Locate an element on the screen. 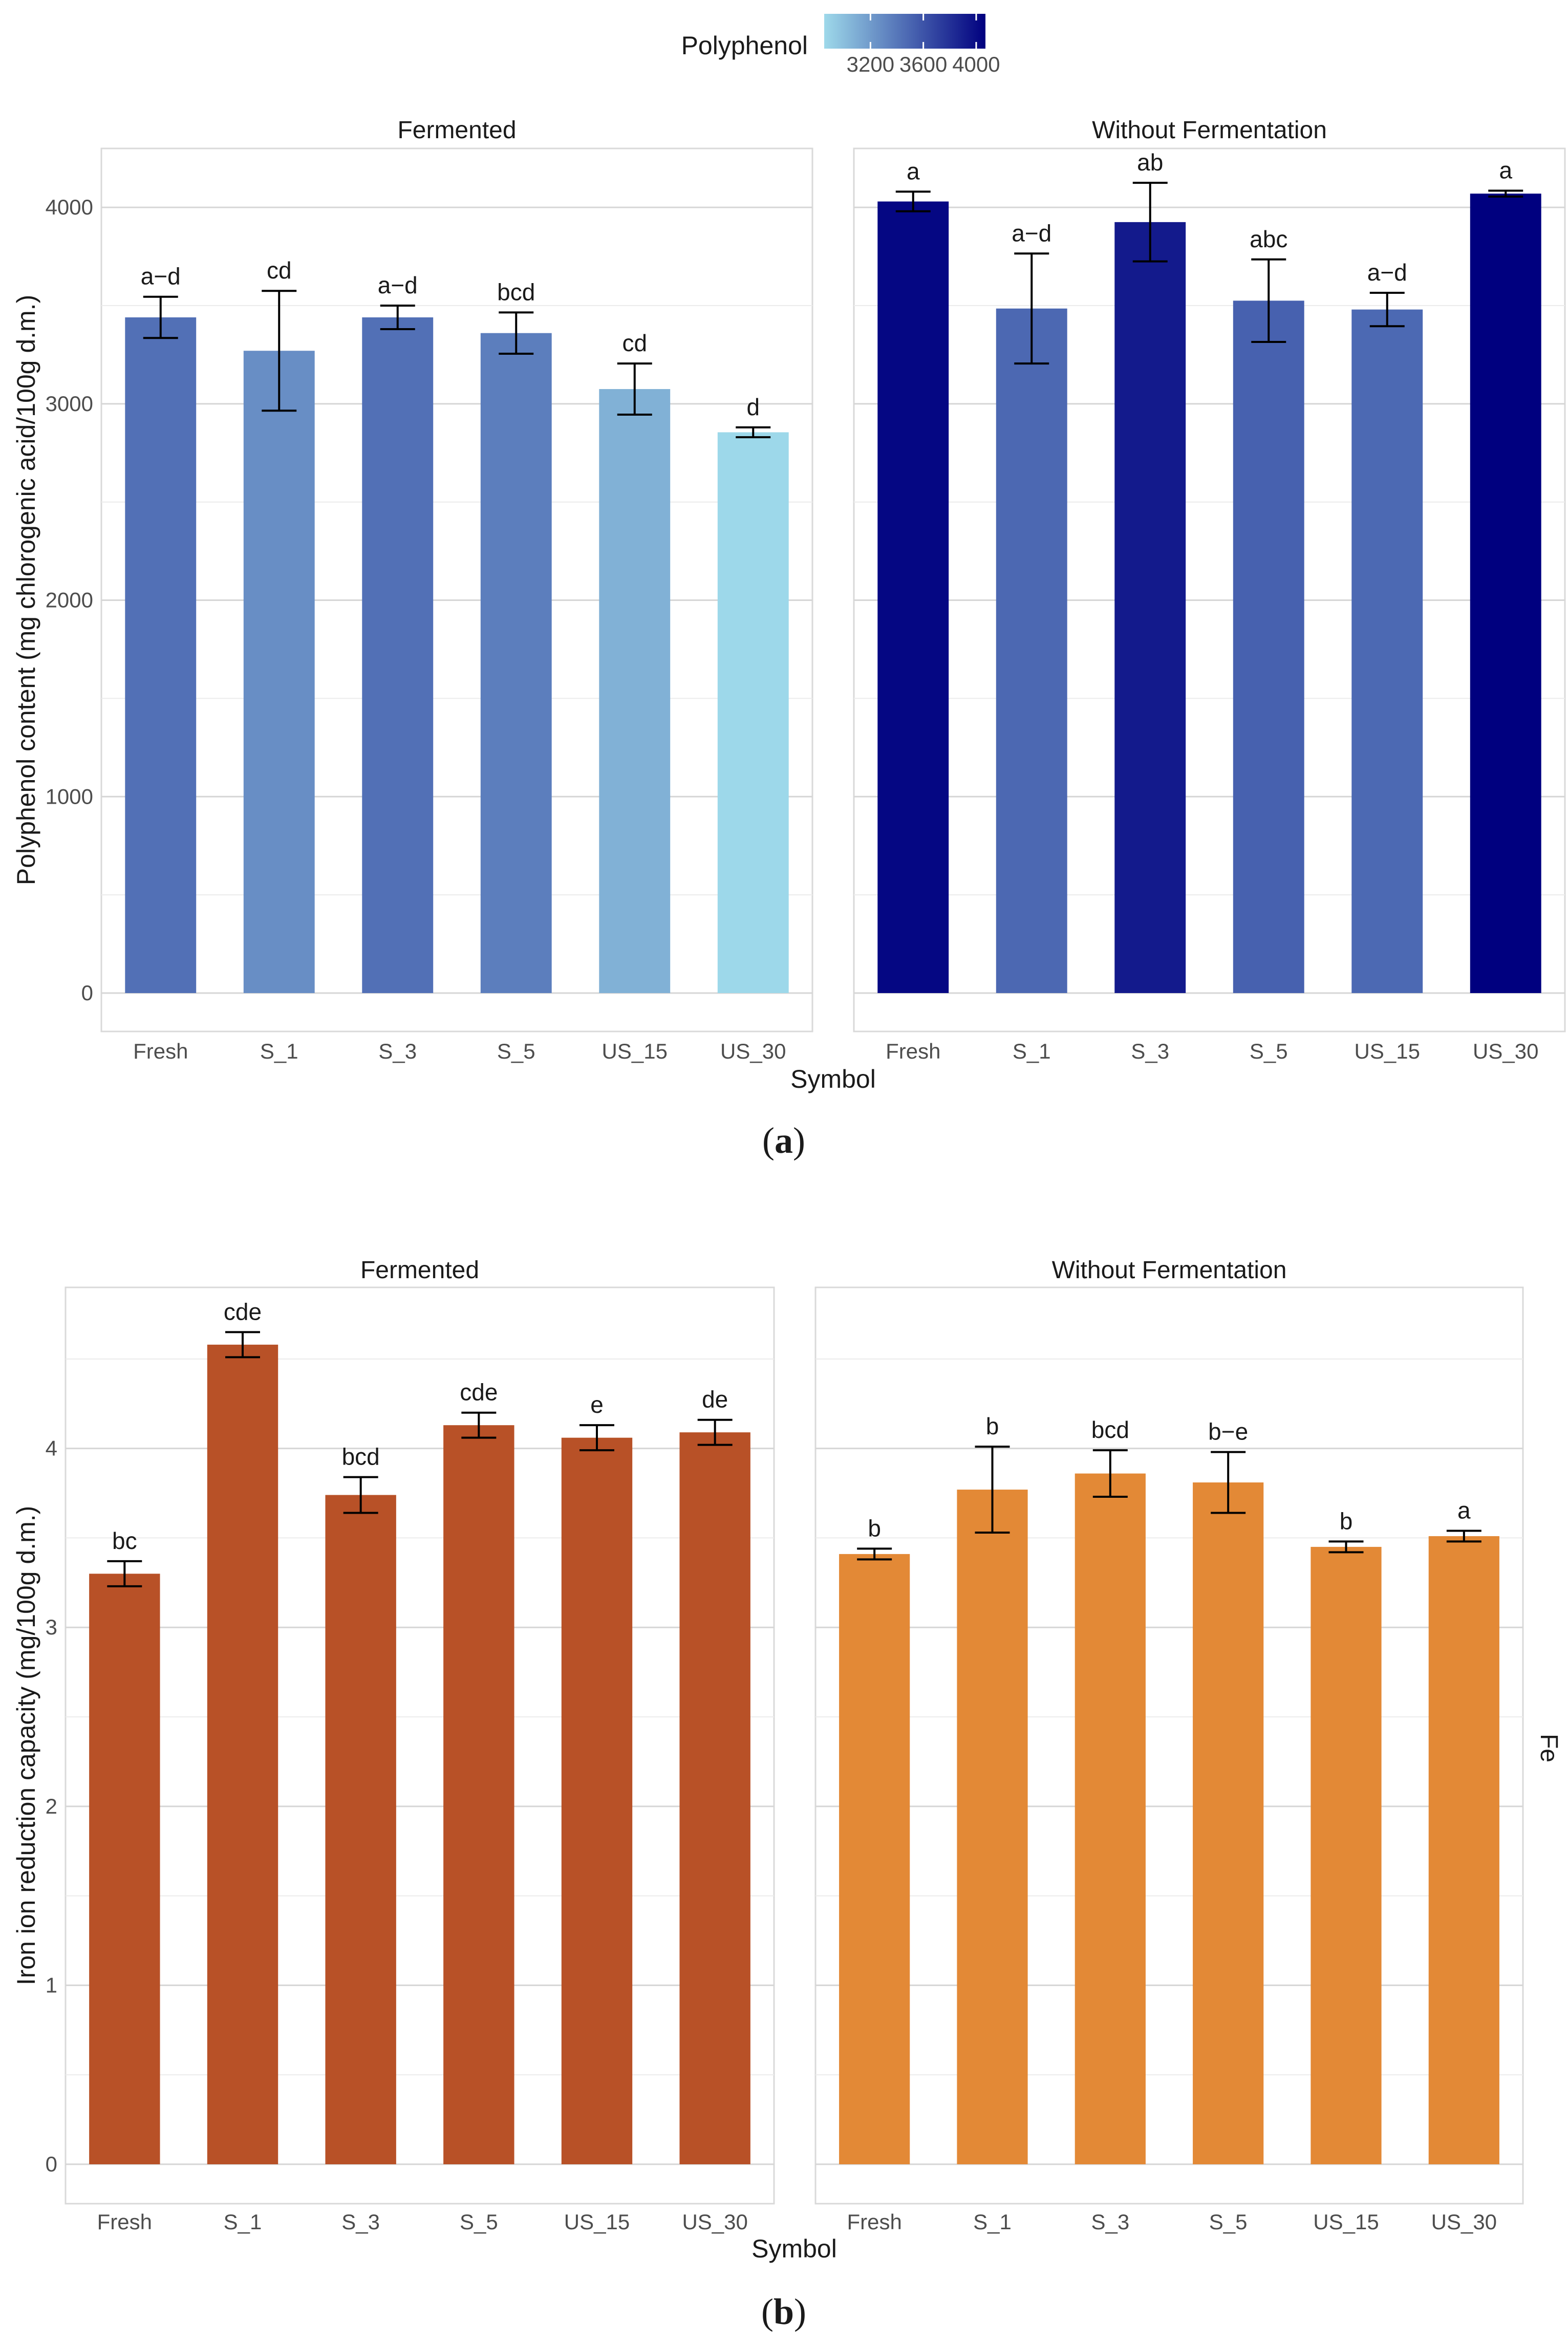 The image size is (1568, 2347). facet-strip-right: Fe is located at coordinates (1548, 1748).